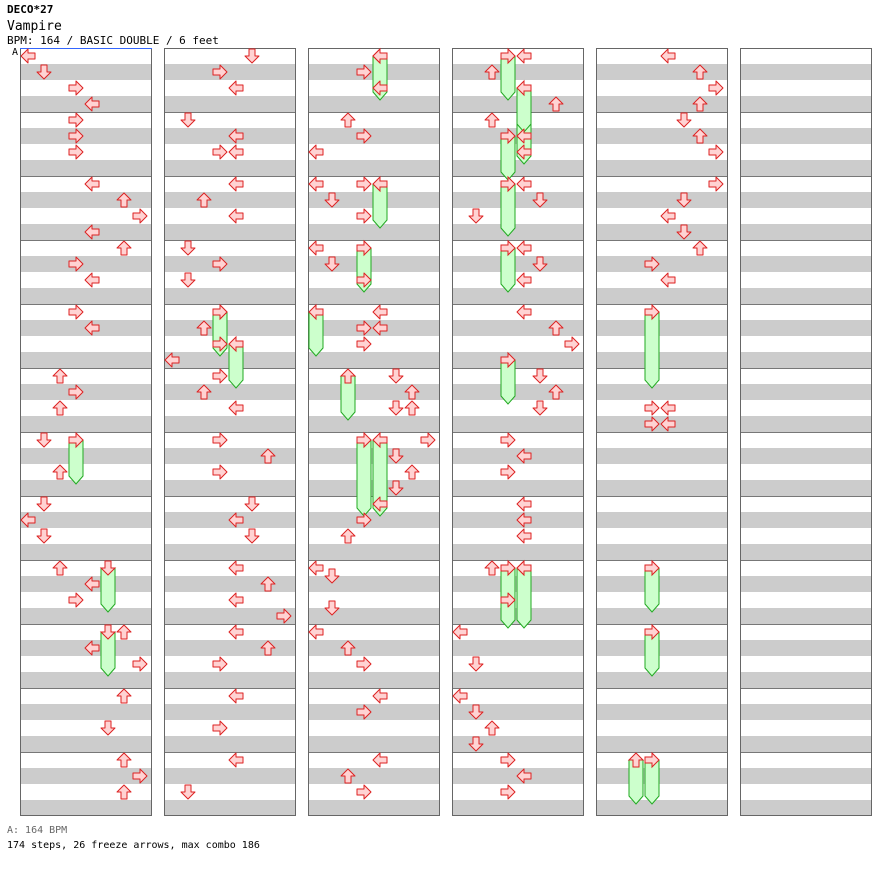  What do you see at coordinates (108, 568) in the screenshot?
I see `freeze-head-down-icon` at bounding box center [108, 568].